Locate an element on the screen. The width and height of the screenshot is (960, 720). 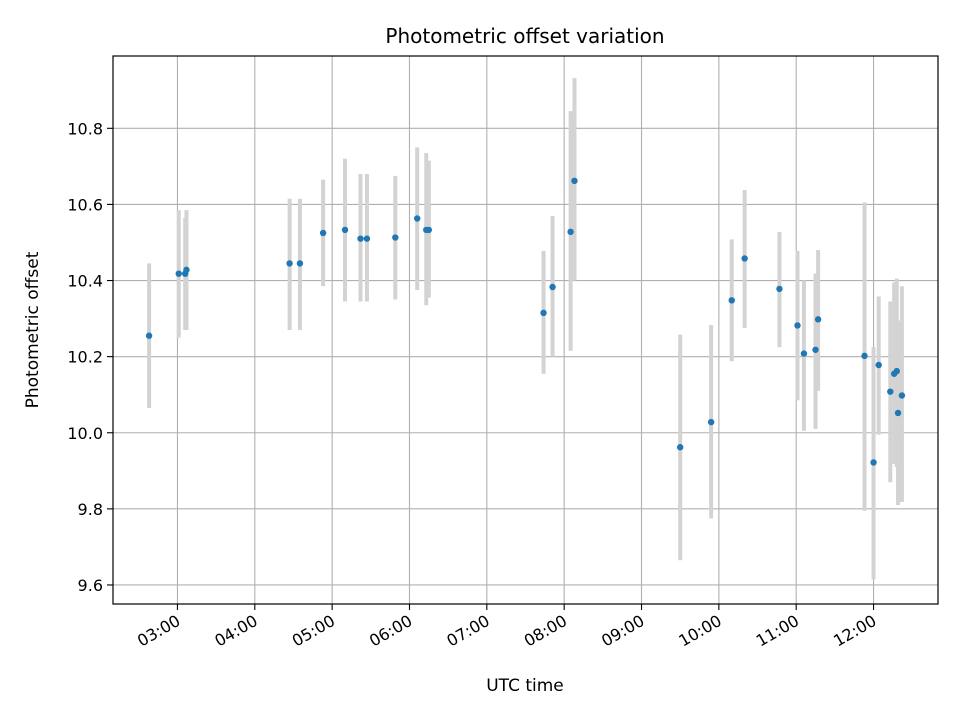
y-tick-label: 10.8 is located at coordinates (85, 128).